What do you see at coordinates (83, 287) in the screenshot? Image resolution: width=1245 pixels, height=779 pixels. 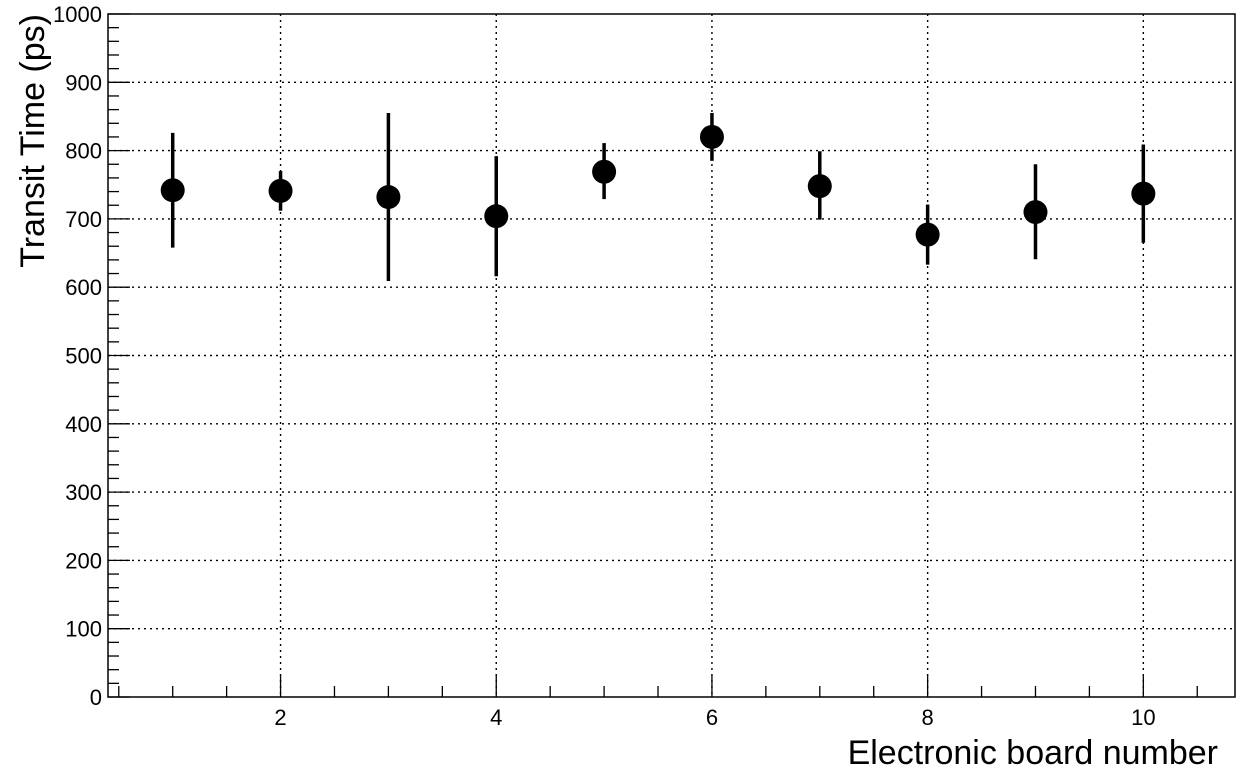 I see `y-tick-label: 600` at bounding box center [83, 287].